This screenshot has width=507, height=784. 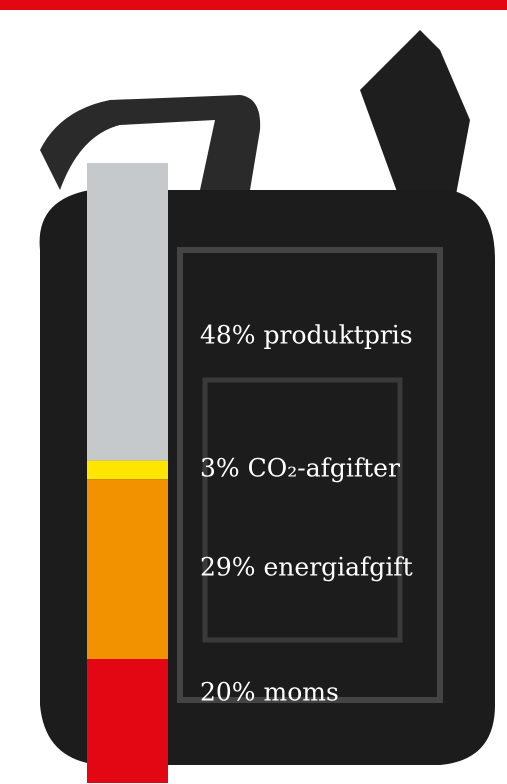 What do you see at coordinates (253, 5) in the screenshot?
I see `top-band` at bounding box center [253, 5].